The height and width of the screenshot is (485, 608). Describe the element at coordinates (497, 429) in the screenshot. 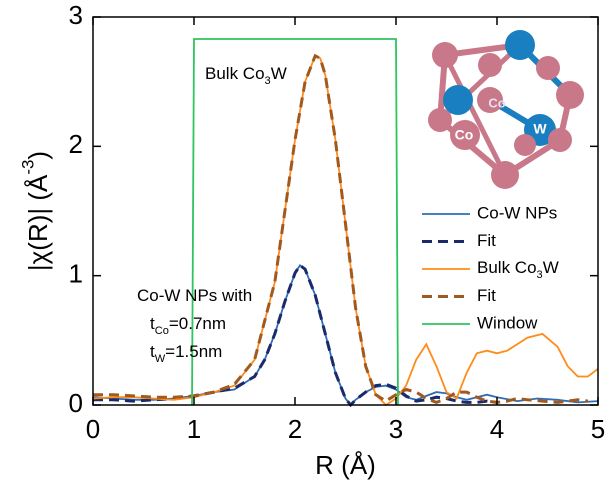

I see `x-tick-label: 4` at that location.